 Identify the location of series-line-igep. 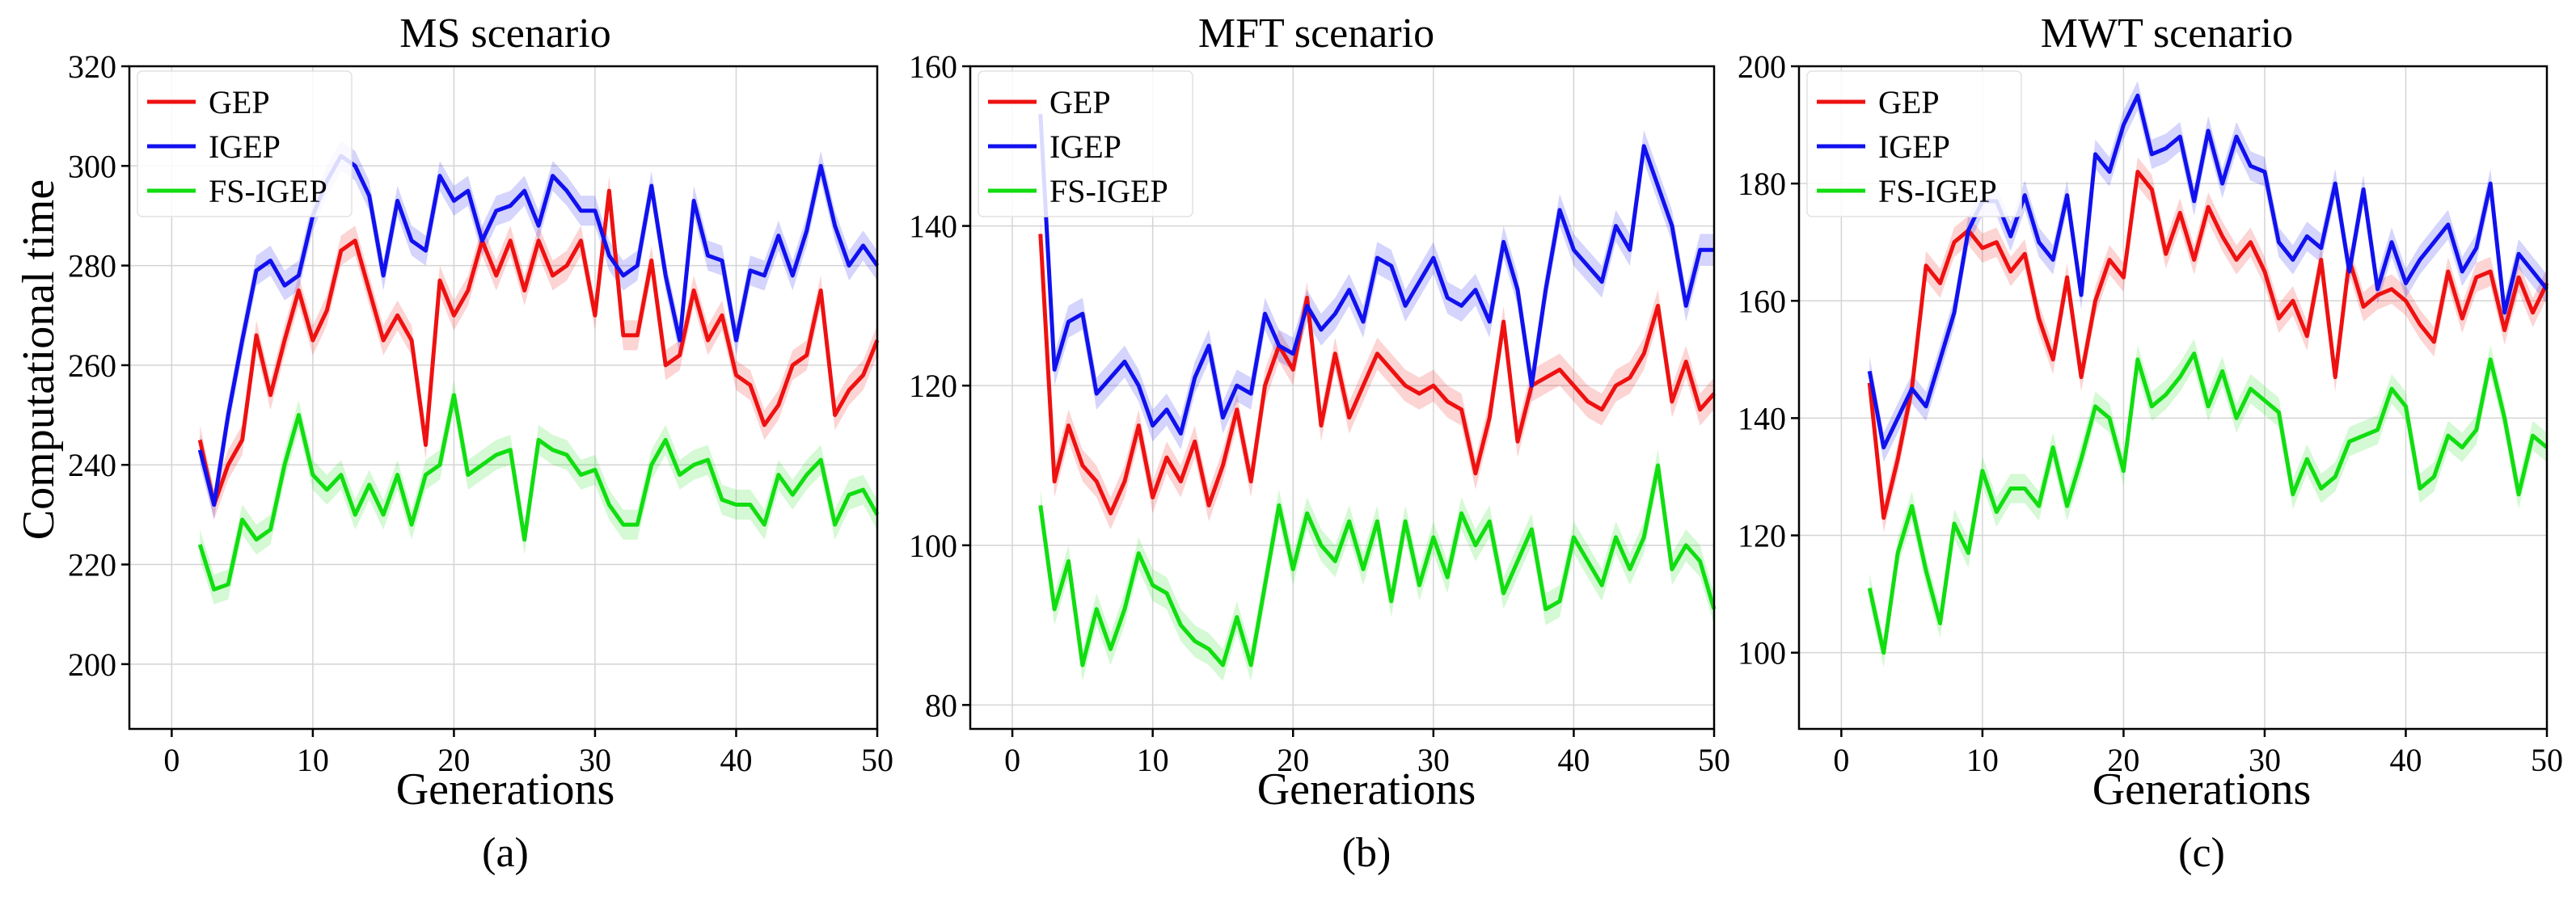
(1376, 275).